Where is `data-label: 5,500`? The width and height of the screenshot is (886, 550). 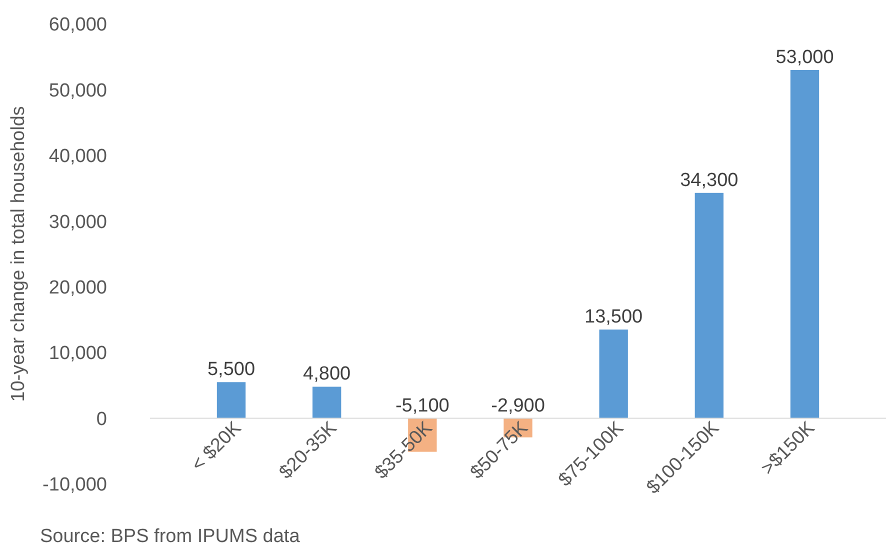 data-label: 5,500 is located at coordinates (231, 369).